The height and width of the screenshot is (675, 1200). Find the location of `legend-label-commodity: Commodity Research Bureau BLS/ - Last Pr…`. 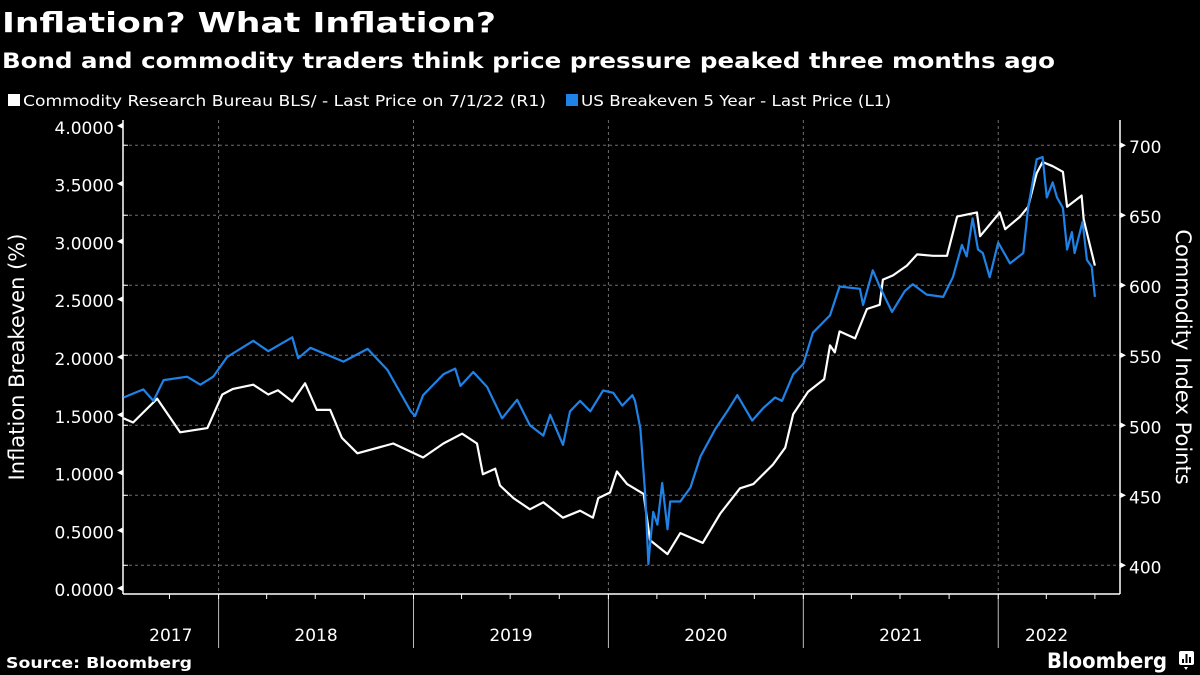

legend-label-commodity: Commodity Research Bureau BLS/ - Last Pr… is located at coordinates (284, 101).